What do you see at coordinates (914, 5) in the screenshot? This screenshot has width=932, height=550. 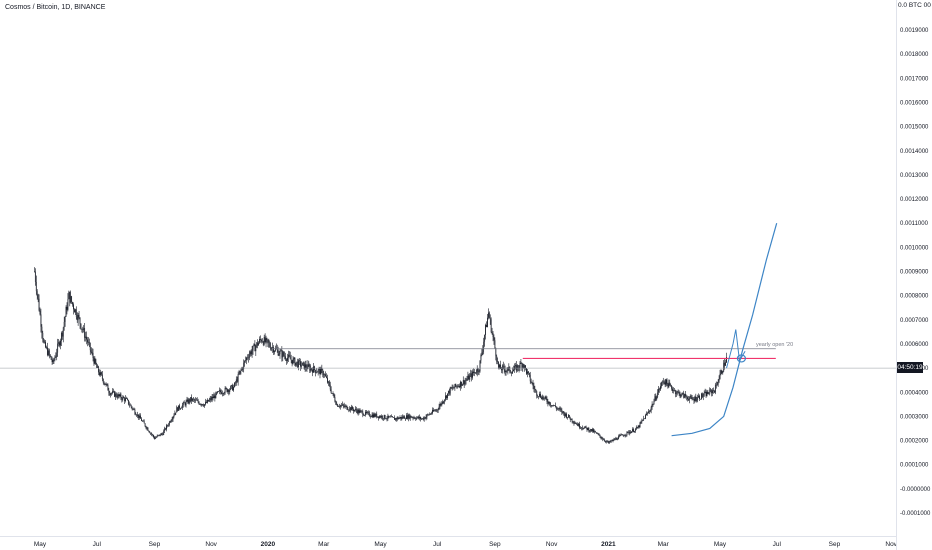 I see `currency-label: 0.0 BTC 00` at bounding box center [914, 5].